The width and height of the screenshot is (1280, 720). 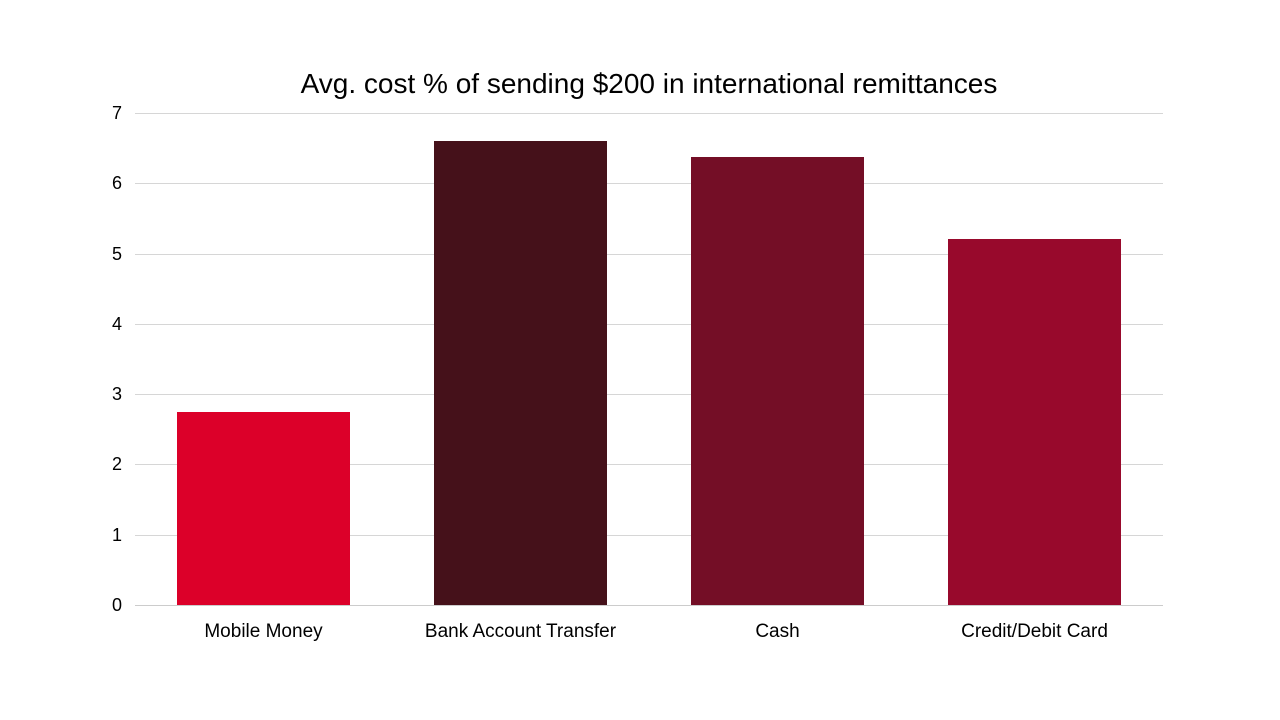 What do you see at coordinates (777, 631) in the screenshot?
I see `x-category-label-cash: Cash` at bounding box center [777, 631].